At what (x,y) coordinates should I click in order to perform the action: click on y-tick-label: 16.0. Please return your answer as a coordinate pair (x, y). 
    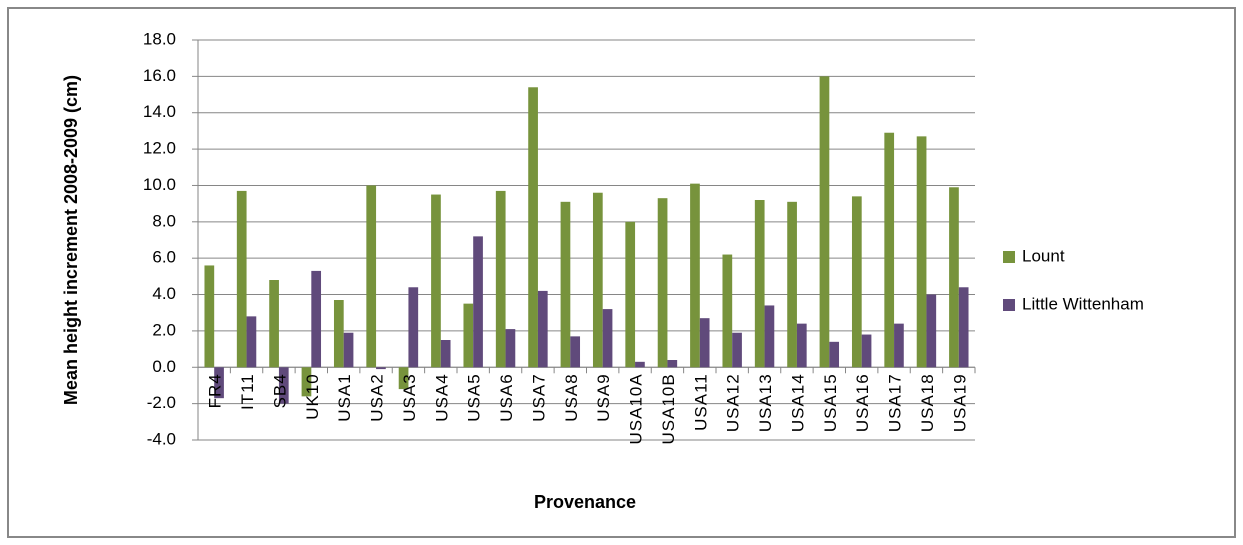
    Looking at the image, I should click on (159, 75).